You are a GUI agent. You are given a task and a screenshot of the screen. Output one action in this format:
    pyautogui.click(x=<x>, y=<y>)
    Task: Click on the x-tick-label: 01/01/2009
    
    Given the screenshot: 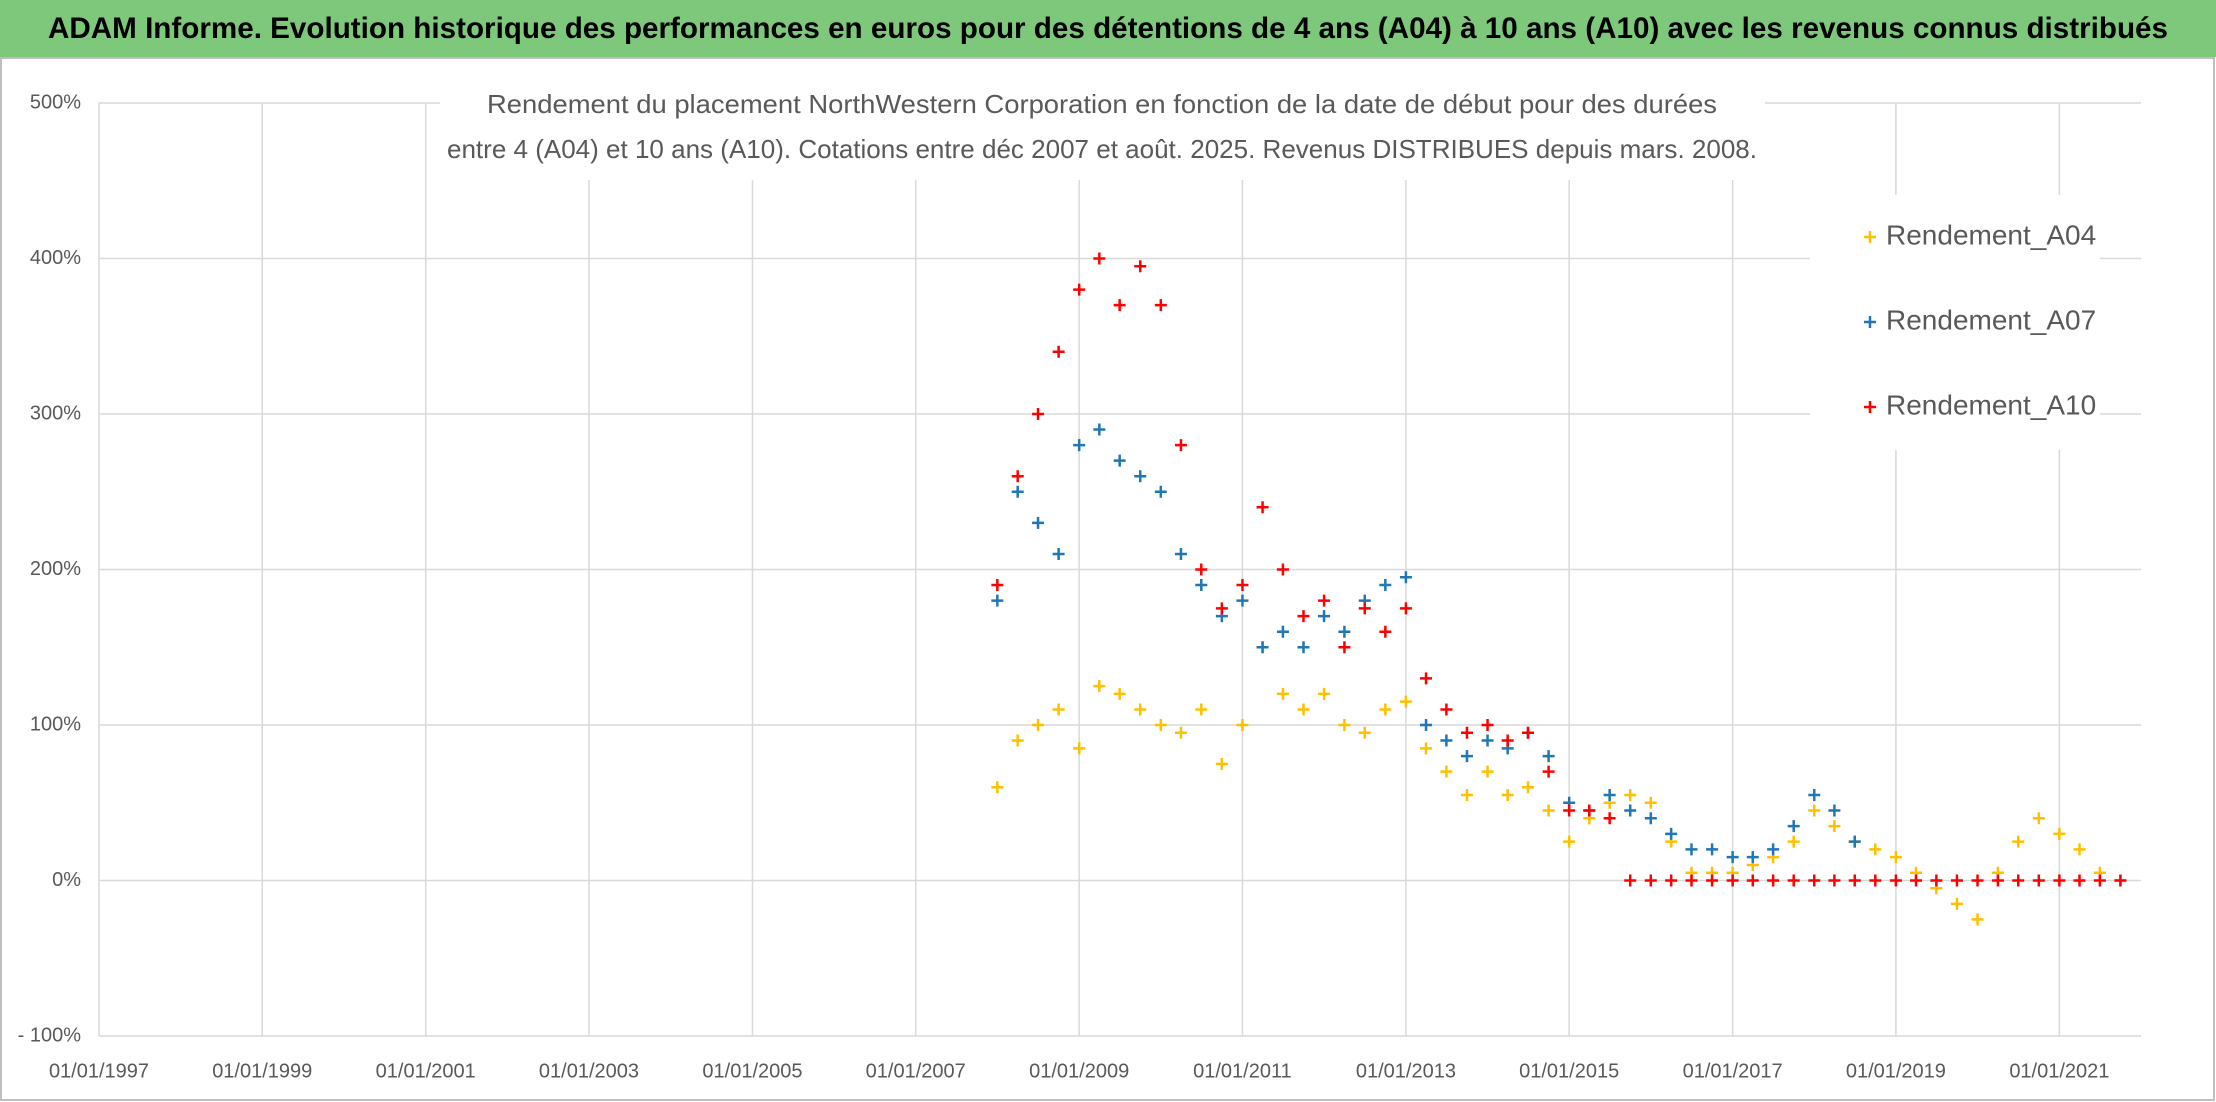 What is the action you would take?
    pyautogui.click(x=1079, y=1071)
    